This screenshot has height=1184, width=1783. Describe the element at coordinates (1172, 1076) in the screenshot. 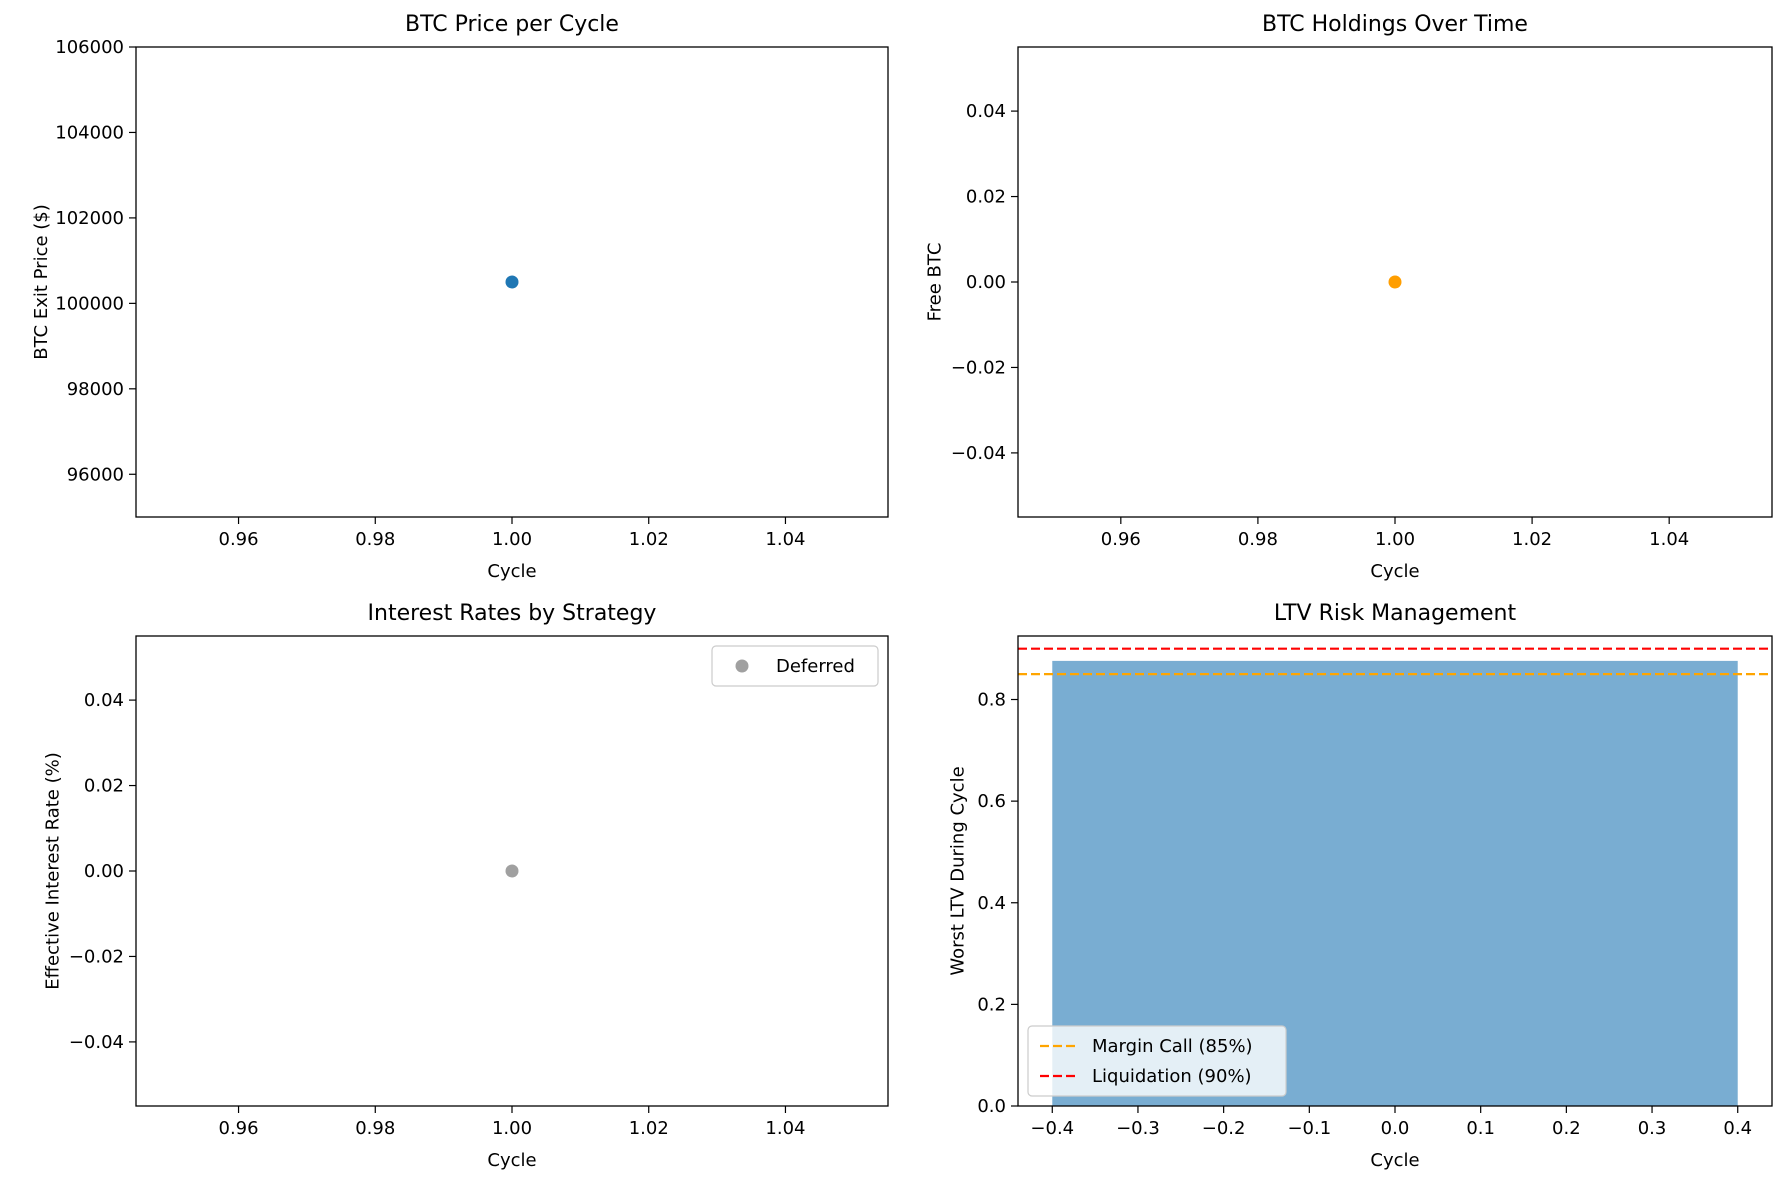

I see `legend-label: Liquidation (90%)` at that location.